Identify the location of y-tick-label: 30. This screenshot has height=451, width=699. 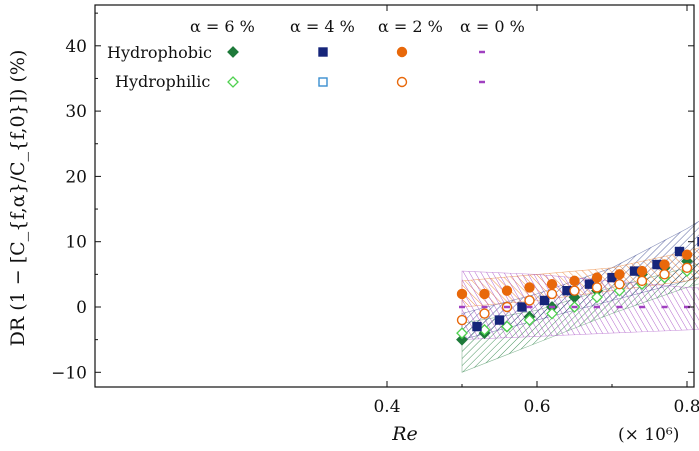
(76, 112).